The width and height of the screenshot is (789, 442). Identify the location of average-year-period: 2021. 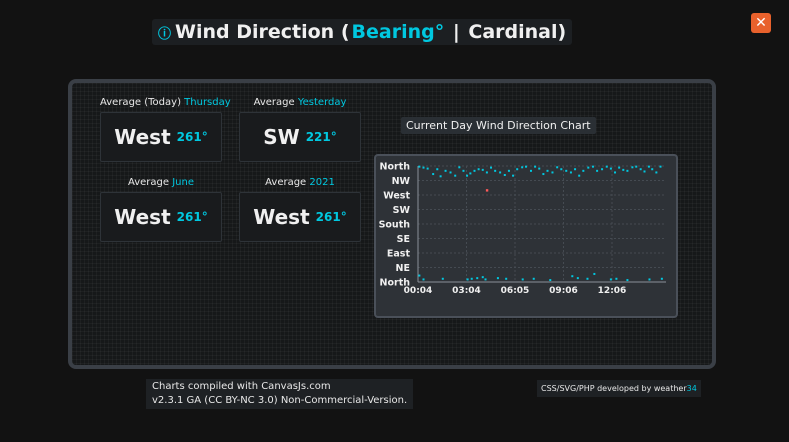
(322, 182).